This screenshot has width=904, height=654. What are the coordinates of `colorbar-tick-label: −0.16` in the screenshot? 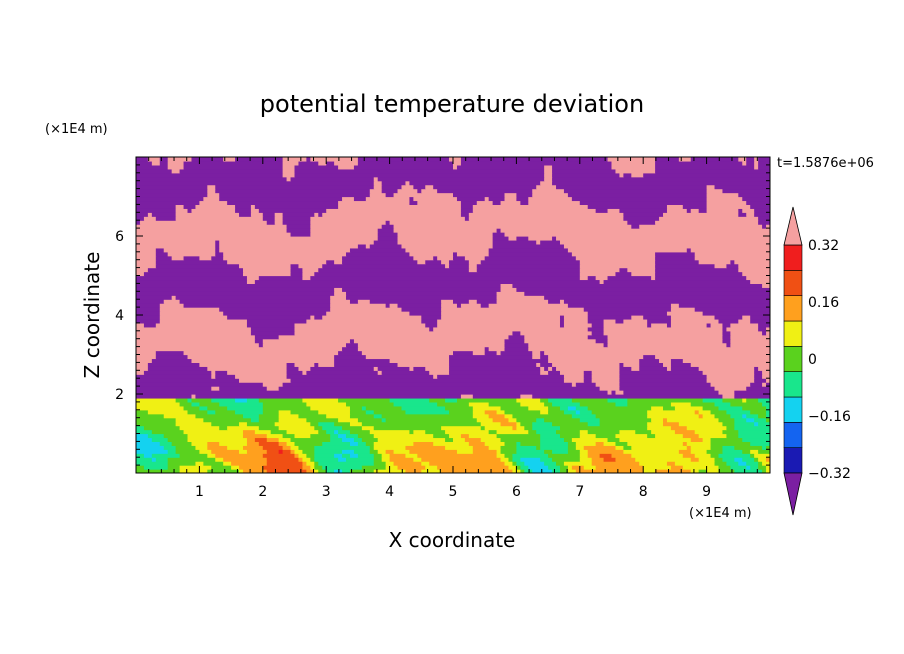 It's located at (829, 417).